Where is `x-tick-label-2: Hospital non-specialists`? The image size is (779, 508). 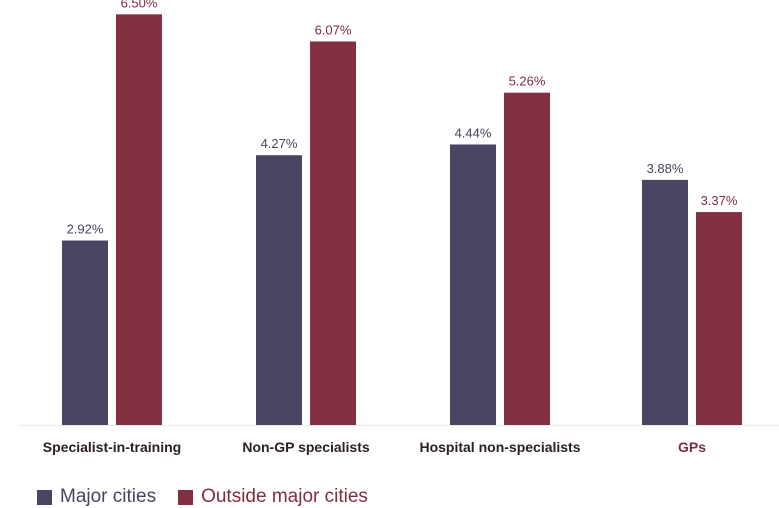 x-tick-label-2: Hospital non-specialists is located at coordinates (499, 447).